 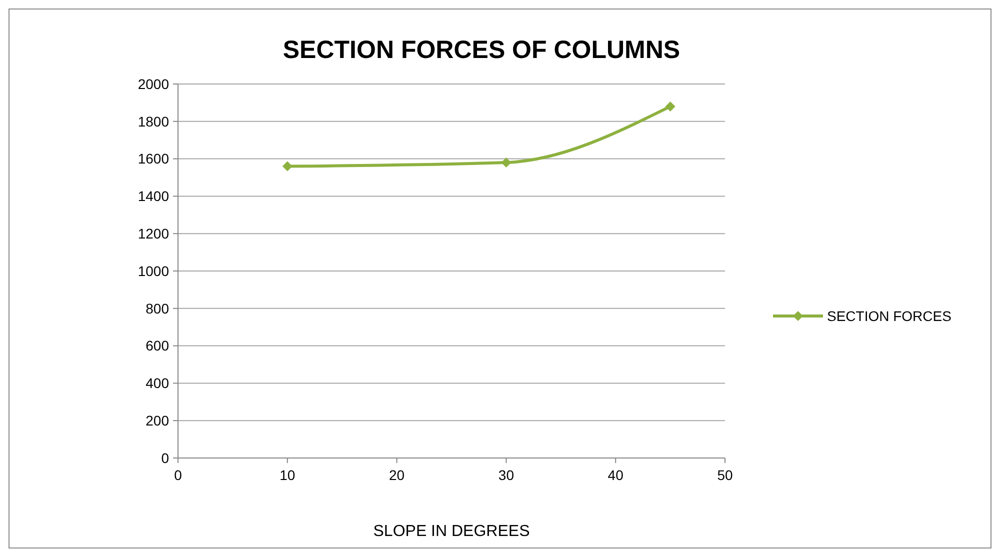 I want to click on x-tick-label: 30, so click(x=506, y=475).